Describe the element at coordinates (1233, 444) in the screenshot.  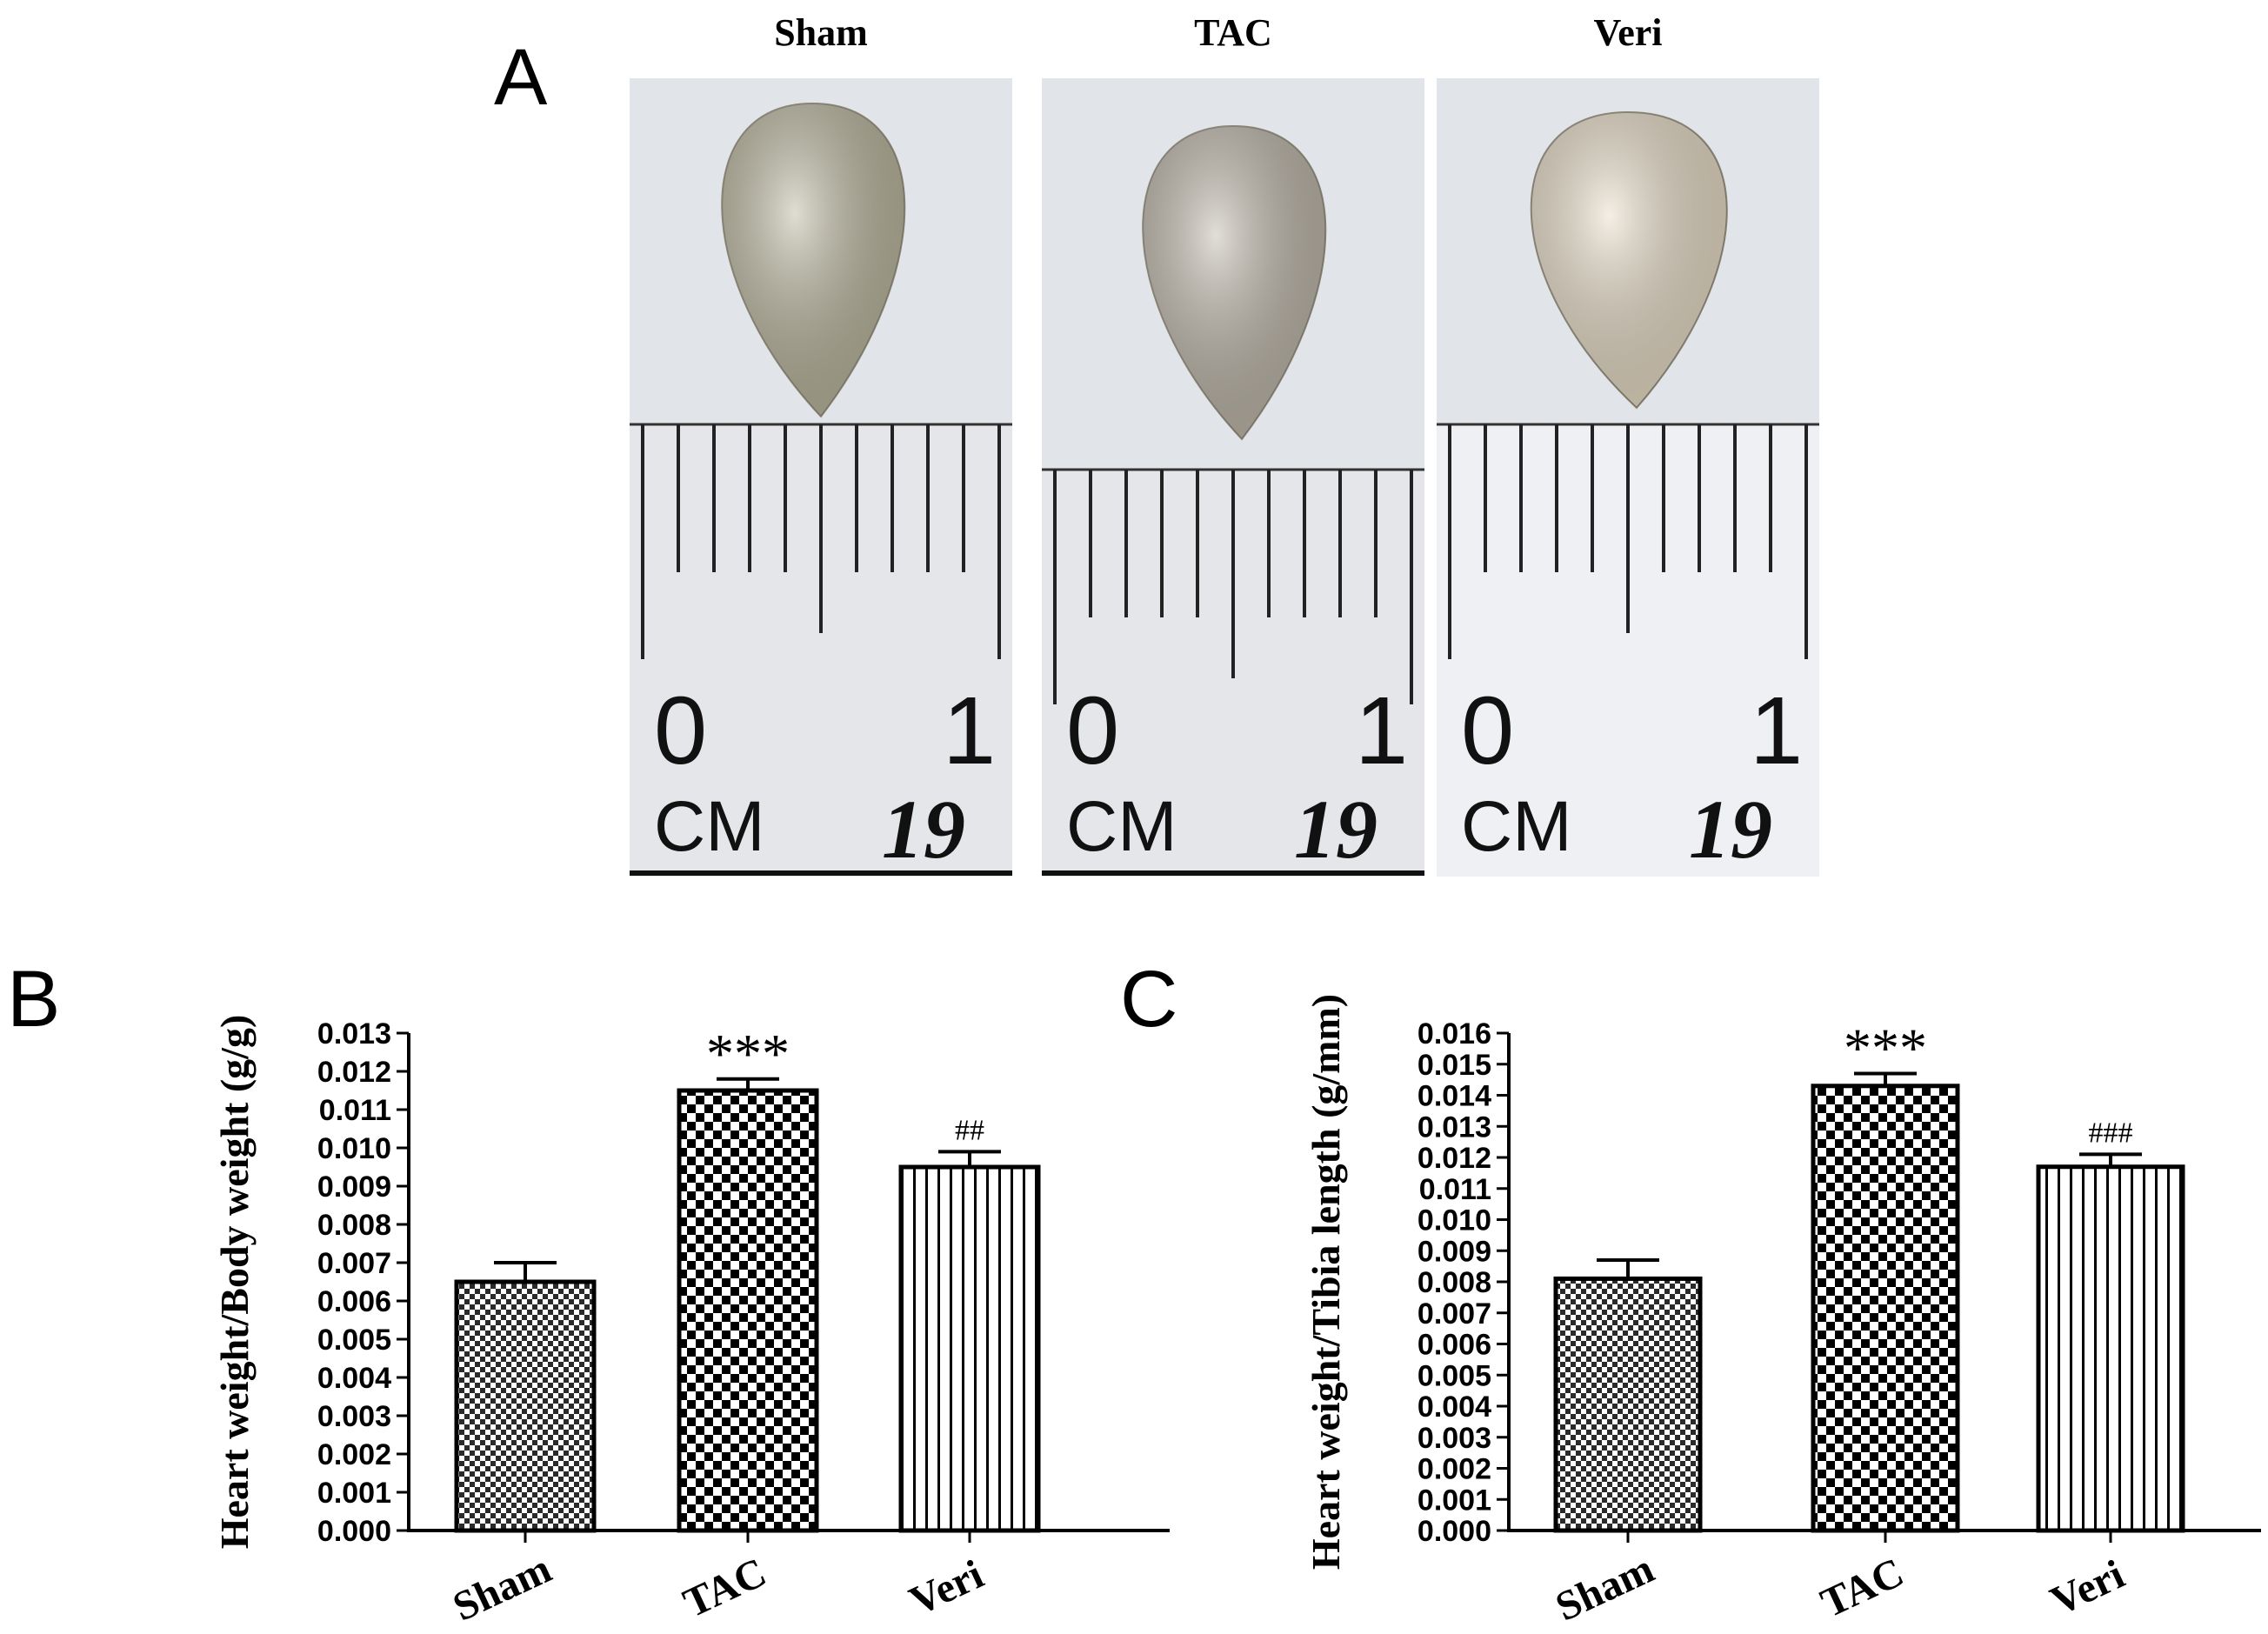
I see `heart-photo-tac: TAC 0 1 CM 19` at that location.